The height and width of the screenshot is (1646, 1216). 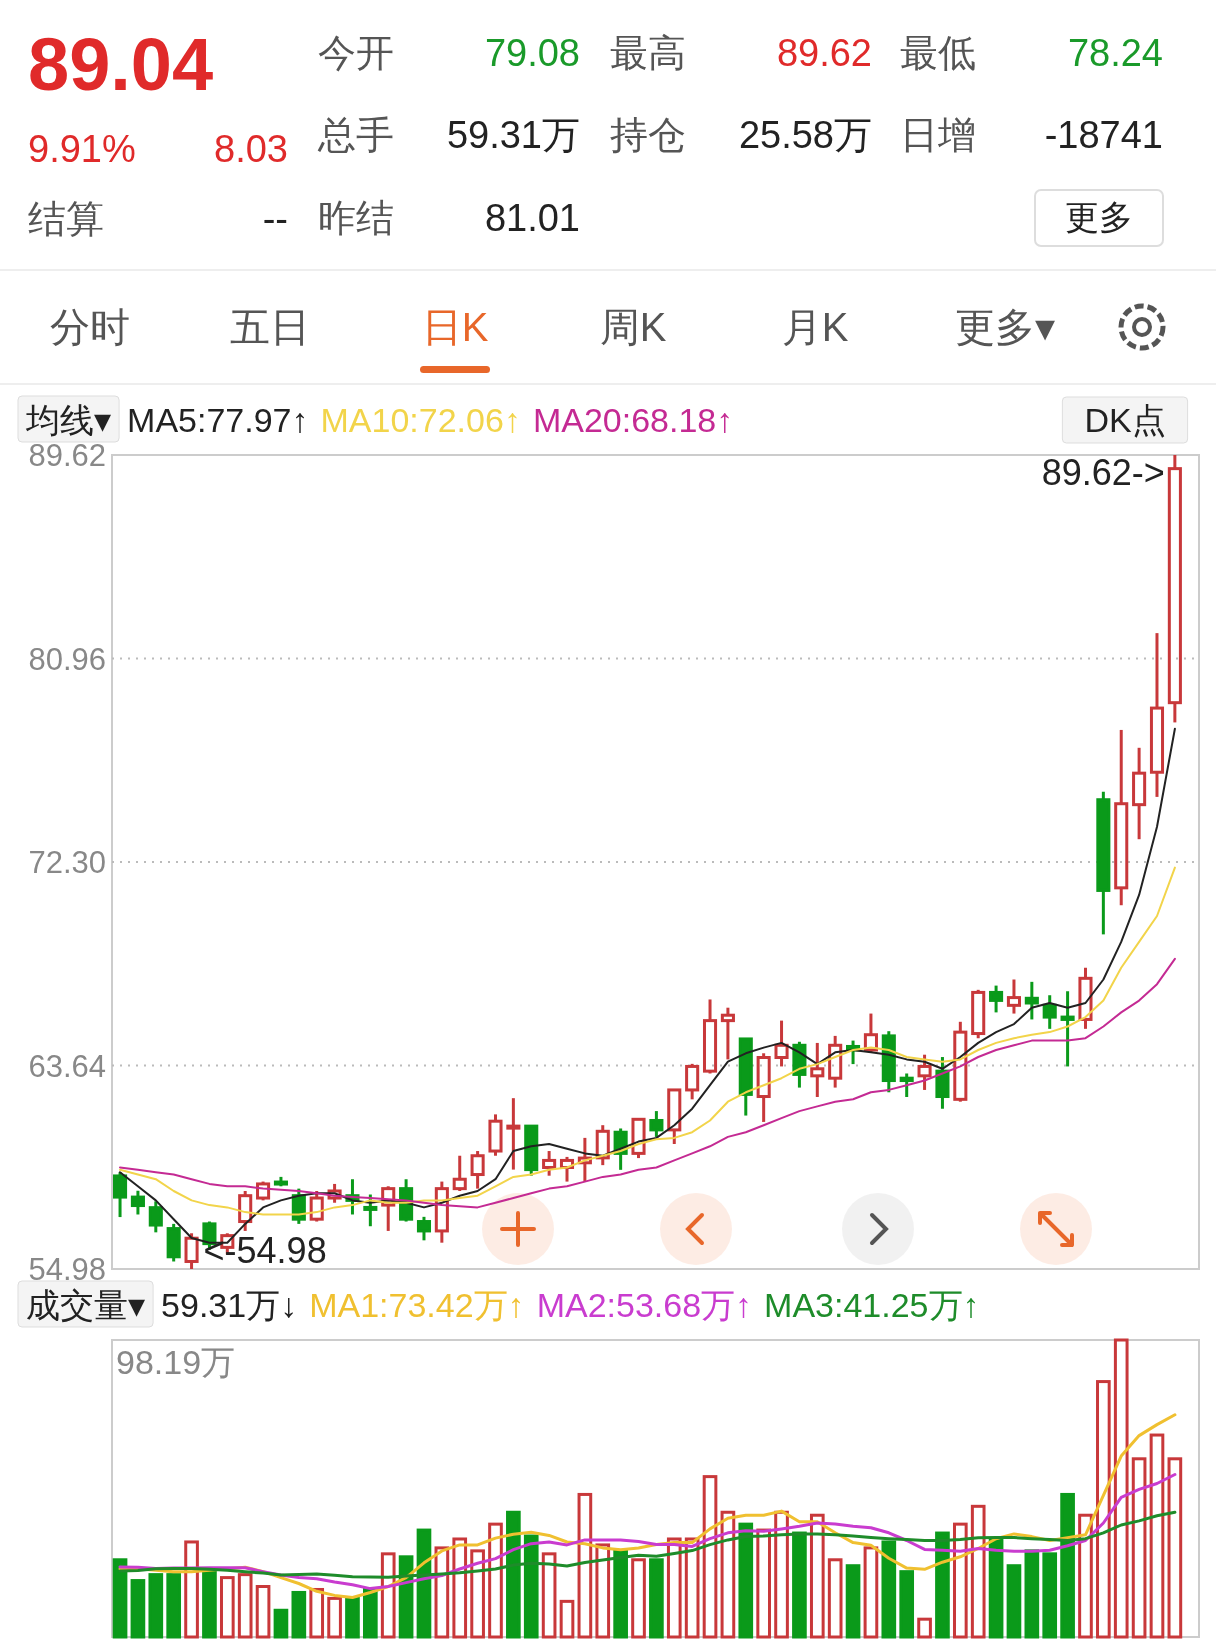 I want to click on annotation: <-54.98, so click(x=265, y=1250).